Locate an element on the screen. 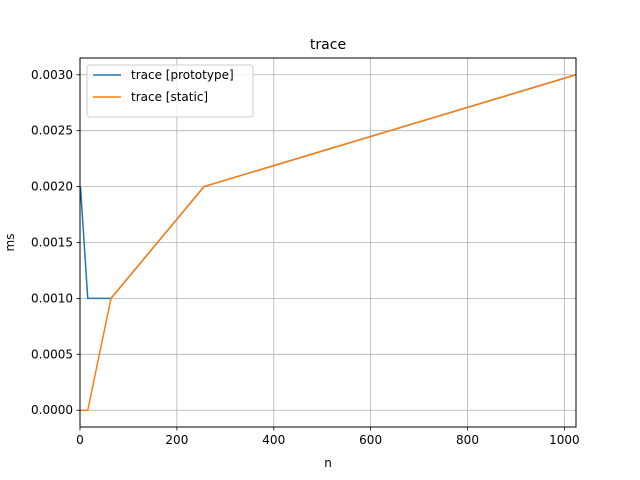 Image resolution: width=640 pixels, height=480 pixels. y-tick-label: 0.0030 is located at coordinates (52, 75).